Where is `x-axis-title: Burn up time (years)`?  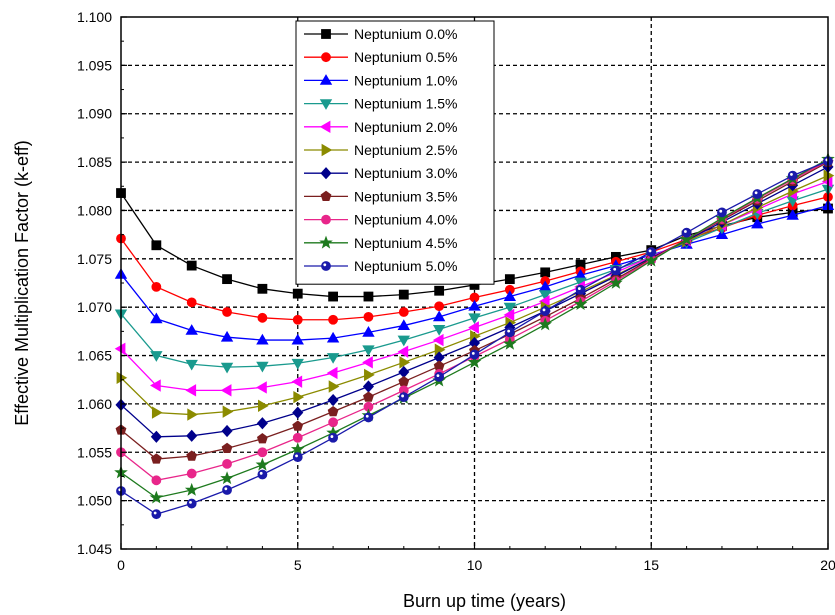
x-axis-title: Burn up time (years) is located at coordinates (484, 601).